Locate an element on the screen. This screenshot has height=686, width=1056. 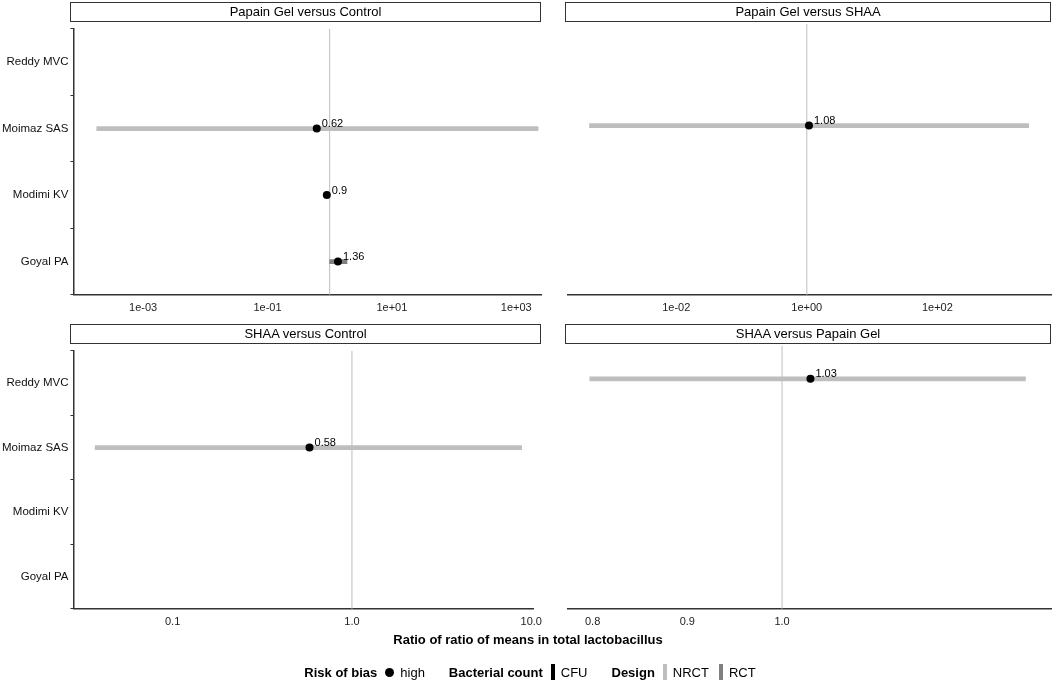
data-label: 0.62 is located at coordinates (332, 123).